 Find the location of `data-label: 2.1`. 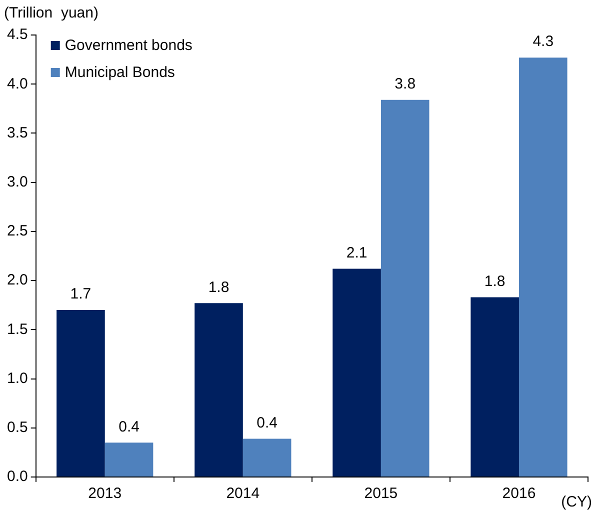

data-label: 2.1 is located at coordinates (357, 253).